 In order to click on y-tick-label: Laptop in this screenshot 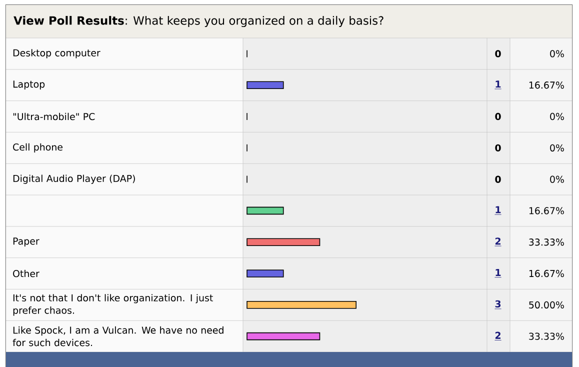, I will do `click(29, 85)`.